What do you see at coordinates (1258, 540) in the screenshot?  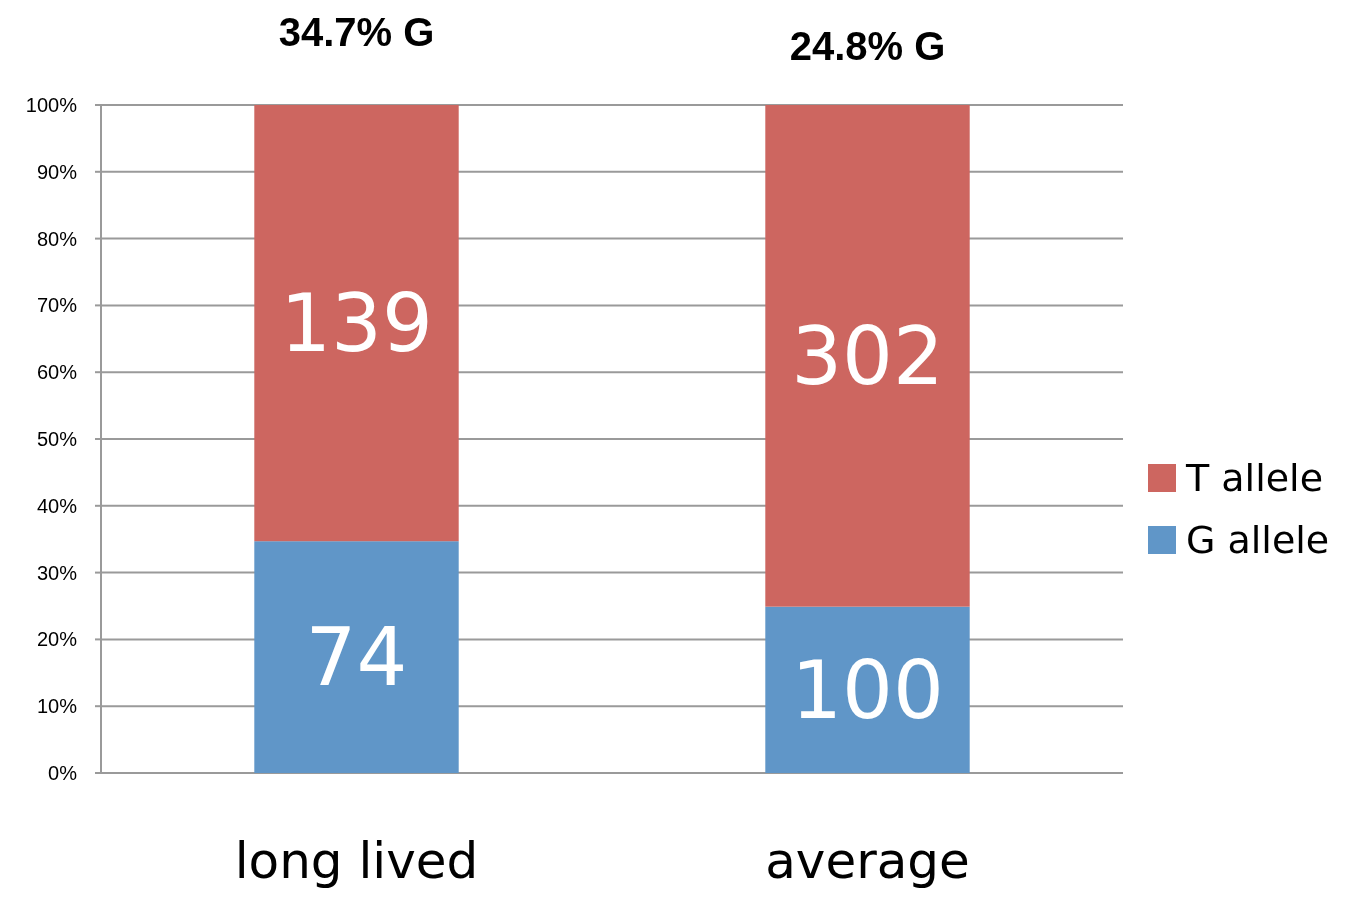 I see `legend-label: G allele` at bounding box center [1258, 540].